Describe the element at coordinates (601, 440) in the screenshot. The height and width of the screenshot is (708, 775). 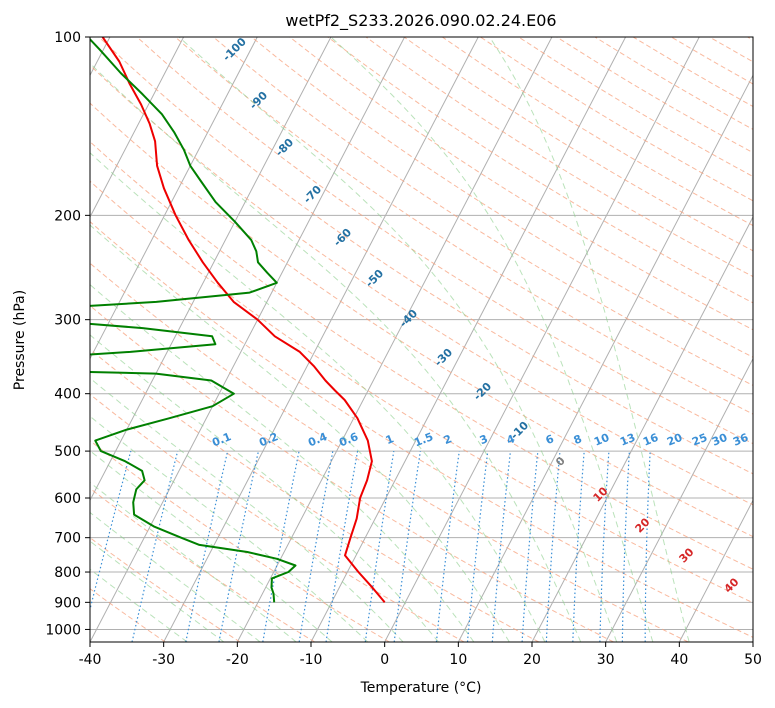
I see `mixing-ratio-label: 10` at that location.